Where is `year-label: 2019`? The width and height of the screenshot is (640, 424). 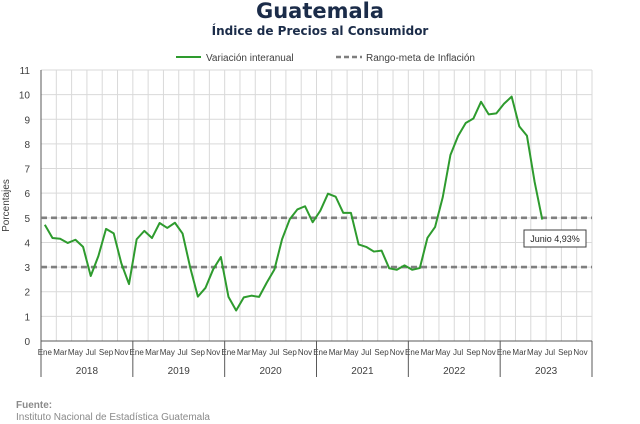
year-label: 2019 is located at coordinates (179, 371).